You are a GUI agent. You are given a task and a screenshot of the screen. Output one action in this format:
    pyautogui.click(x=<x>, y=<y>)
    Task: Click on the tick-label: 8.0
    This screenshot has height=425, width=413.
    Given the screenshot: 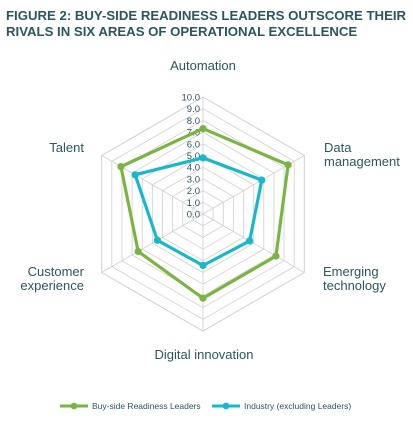 What is the action you would take?
    pyautogui.click(x=193, y=121)
    